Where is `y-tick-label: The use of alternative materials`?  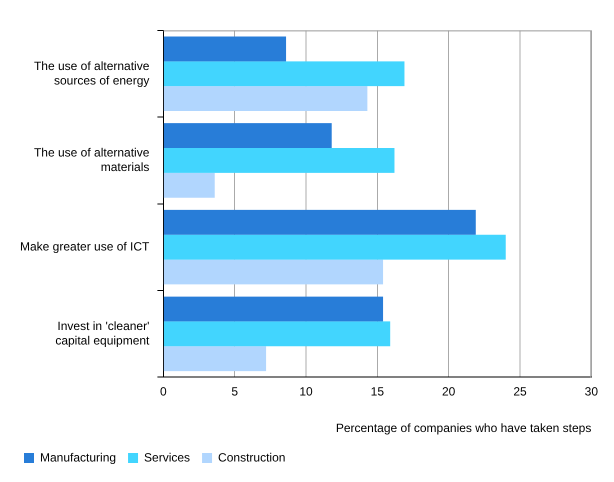
y-tick-label: The use of alternative materials is located at coordinates (92, 160).